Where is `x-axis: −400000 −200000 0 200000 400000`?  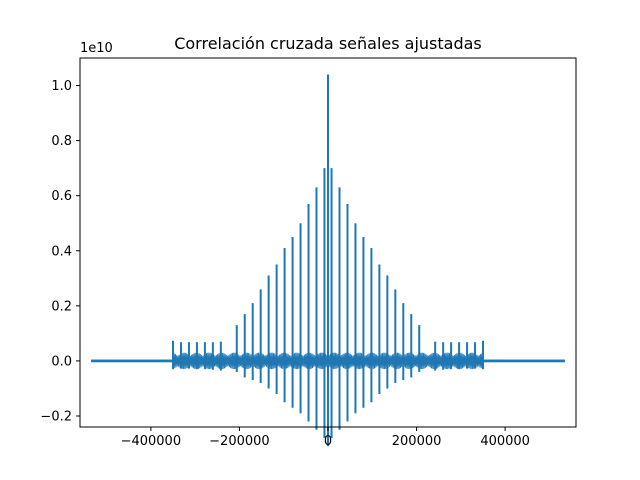 x-axis: −400000 −200000 0 200000 400000 is located at coordinates (325, 438).